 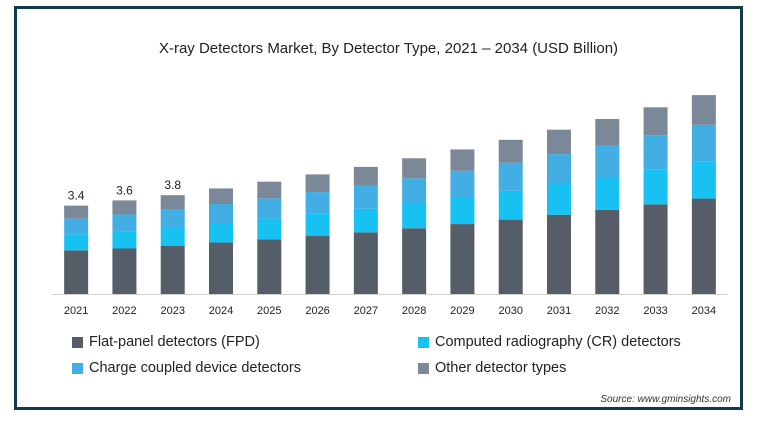 I want to click on bar-segment-2021-s2, so click(x=76, y=226).